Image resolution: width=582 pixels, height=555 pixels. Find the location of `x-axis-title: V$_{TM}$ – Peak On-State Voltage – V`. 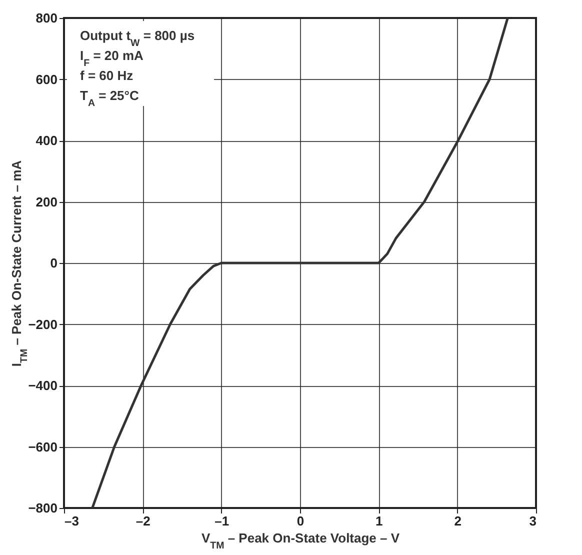

x-axis-title: V$_{TM}$ – Peak On-State Voltage – V is located at coordinates (300, 540).